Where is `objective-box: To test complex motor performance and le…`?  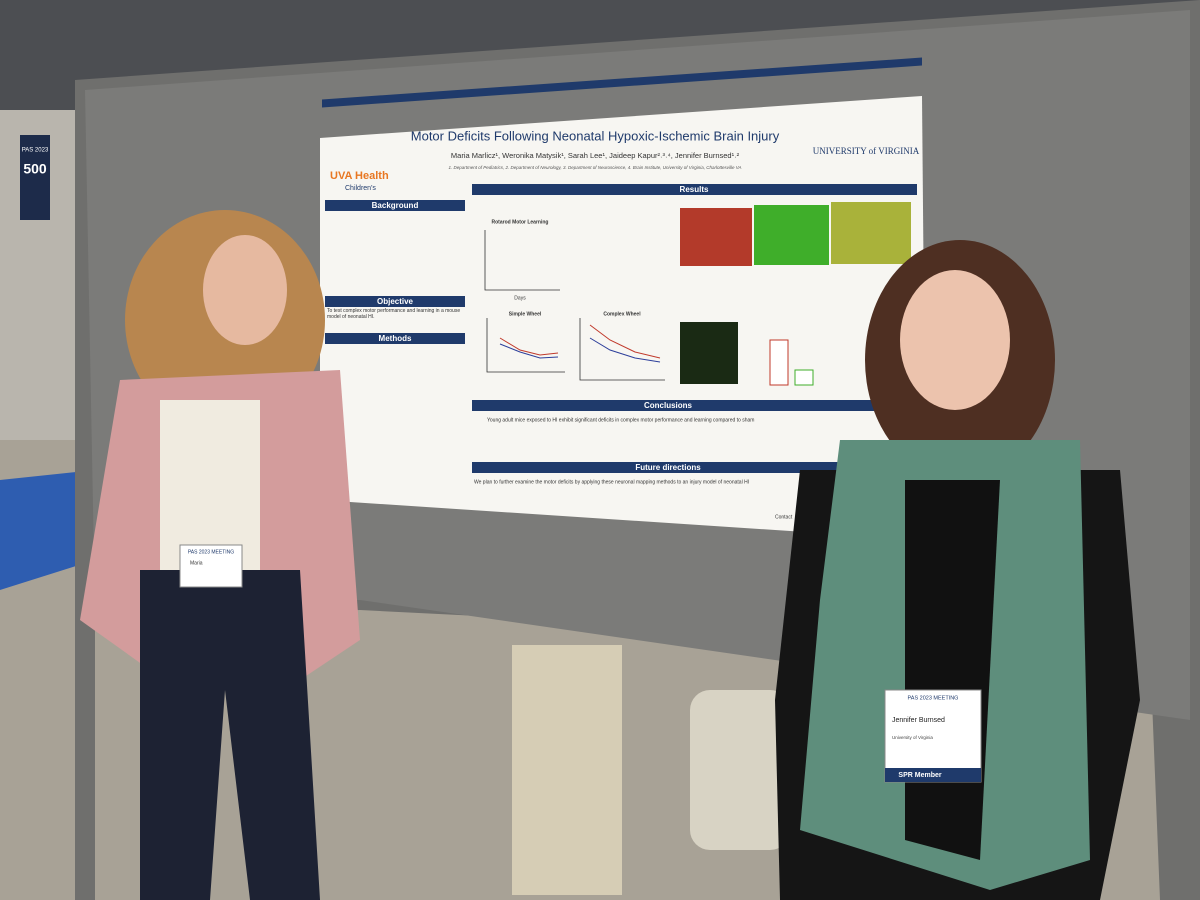 objective-box: To test complex motor performance and le… is located at coordinates (394, 314).